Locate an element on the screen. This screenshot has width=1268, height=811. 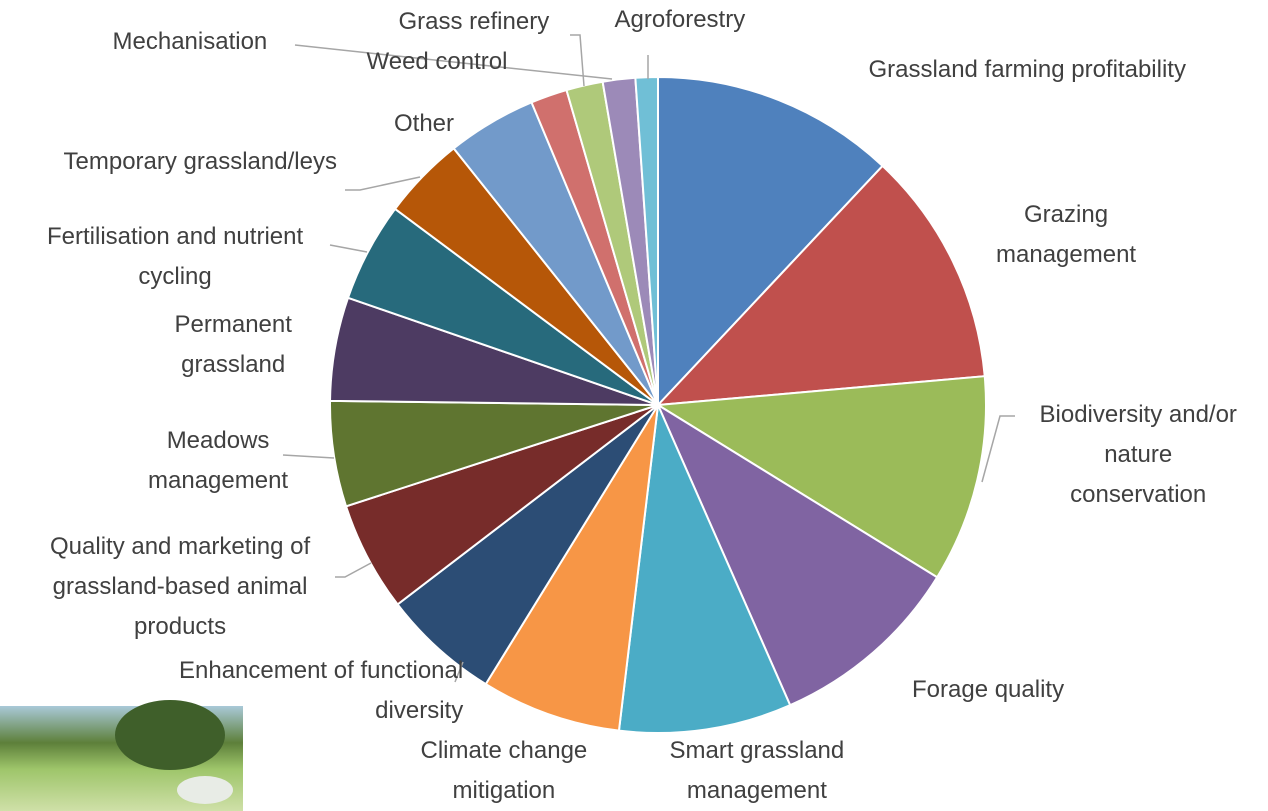
slice-label: Fertilisation and nutrient cycling is located at coordinates (175, 256).